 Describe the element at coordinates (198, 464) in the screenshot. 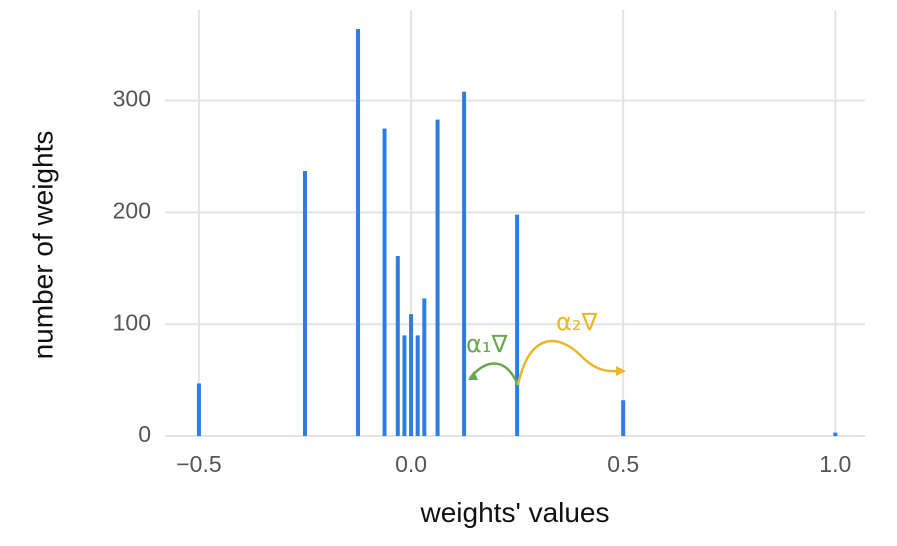

I see `x-tick-label: −0.5` at that location.